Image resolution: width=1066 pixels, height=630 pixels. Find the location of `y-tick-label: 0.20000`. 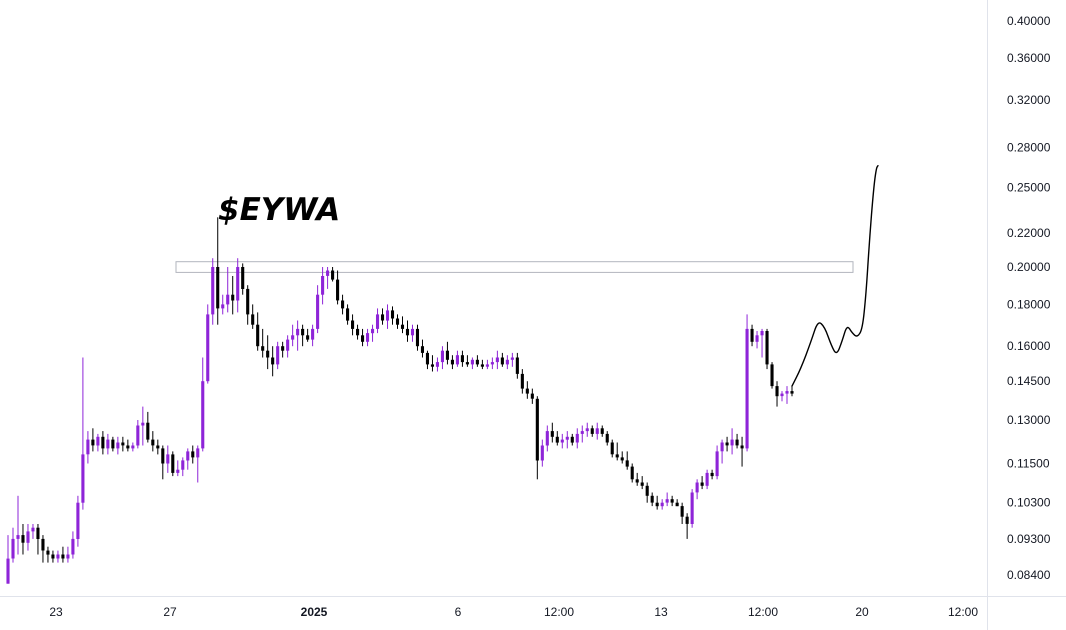

y-tick-label: 0.20000 is located at coordinates (1029, 267).